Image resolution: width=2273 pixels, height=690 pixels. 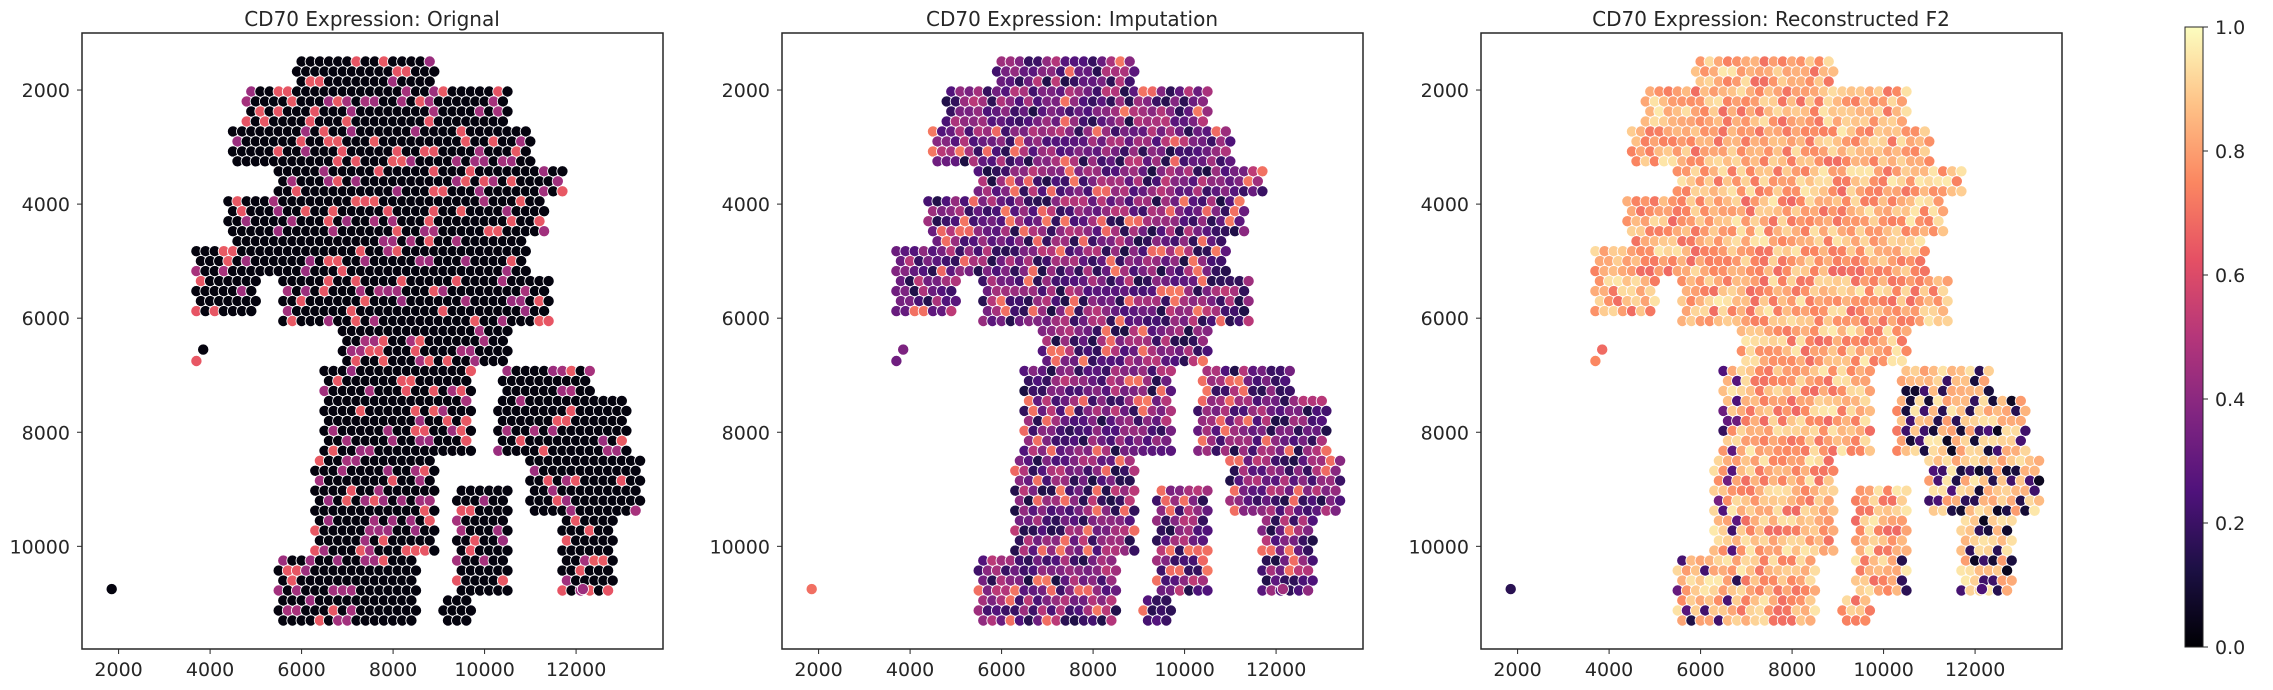 What do you see at coordinates (1700, 670) in the screenshot?
I see `x-tick-label: 6000` at bounding box center [1700, 670].